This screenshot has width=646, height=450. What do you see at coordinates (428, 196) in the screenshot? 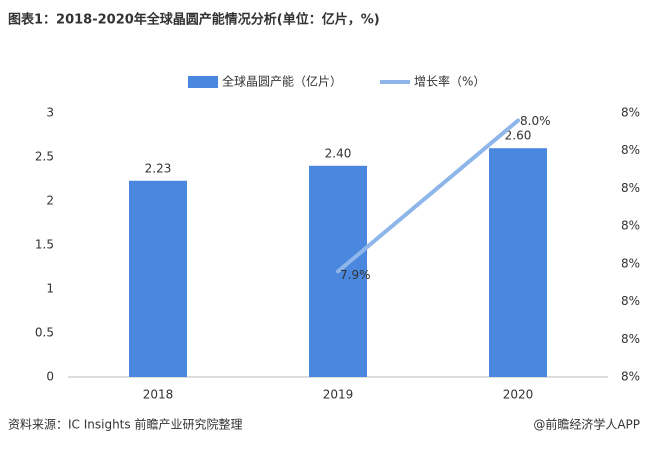
I see `line` at bounding box center [428, 196].